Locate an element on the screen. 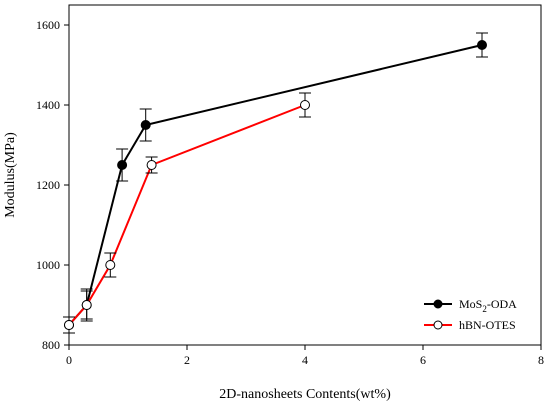  y-tick-label: 1600 is located at coordinates (48, 25).